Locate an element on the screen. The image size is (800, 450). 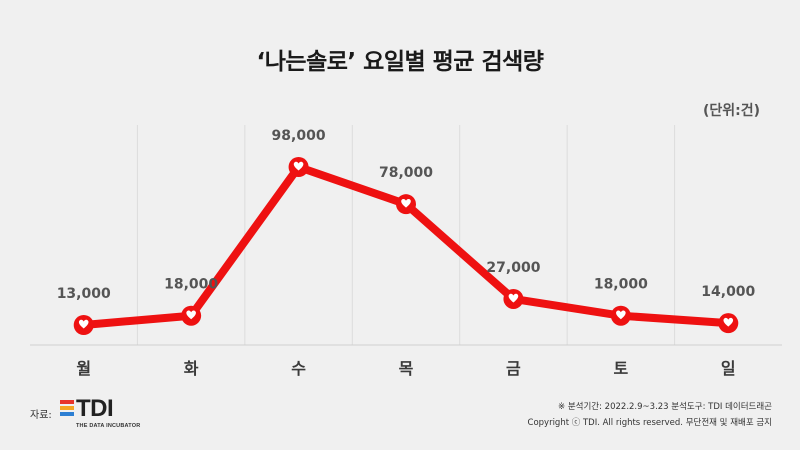
x-tick-label: 화 is located at coordinates (191, 368).